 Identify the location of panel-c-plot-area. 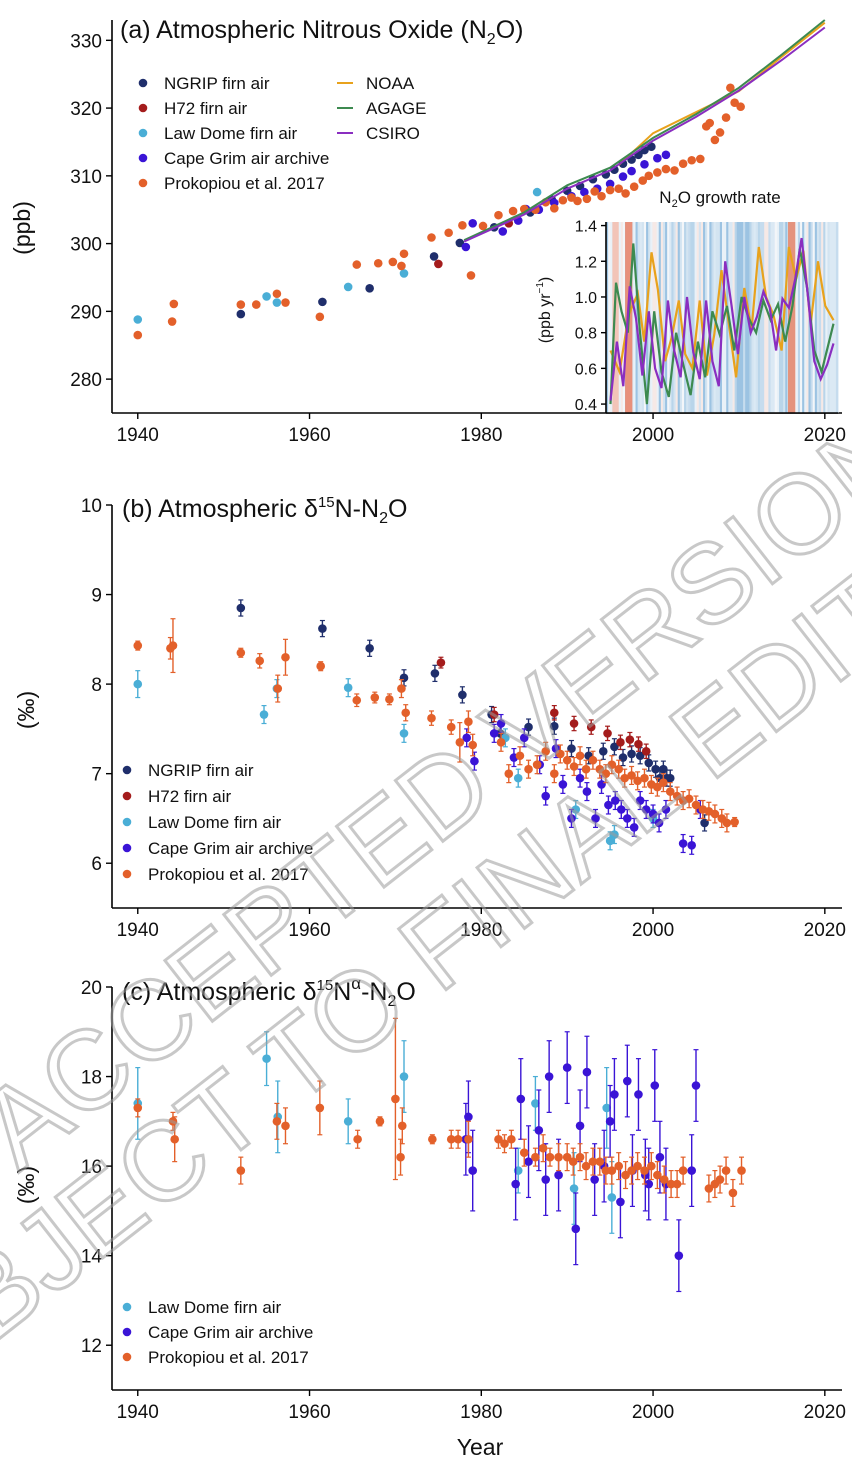
(439, 1155).